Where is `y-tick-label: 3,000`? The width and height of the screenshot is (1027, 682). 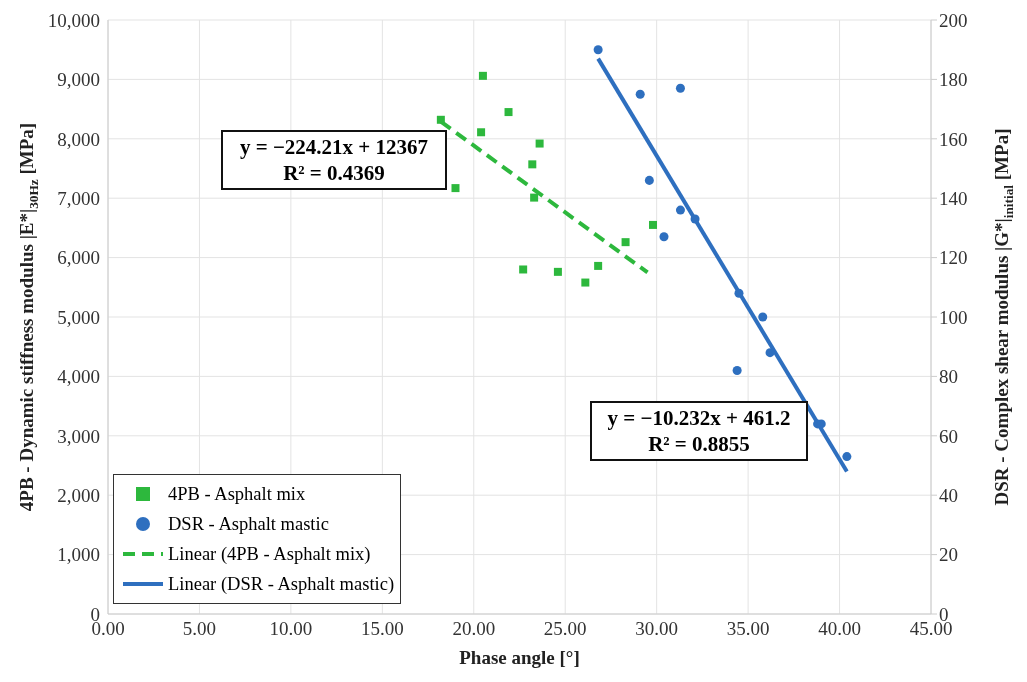
y-tick-label: 3,000 is located at coordinates (78, 436).